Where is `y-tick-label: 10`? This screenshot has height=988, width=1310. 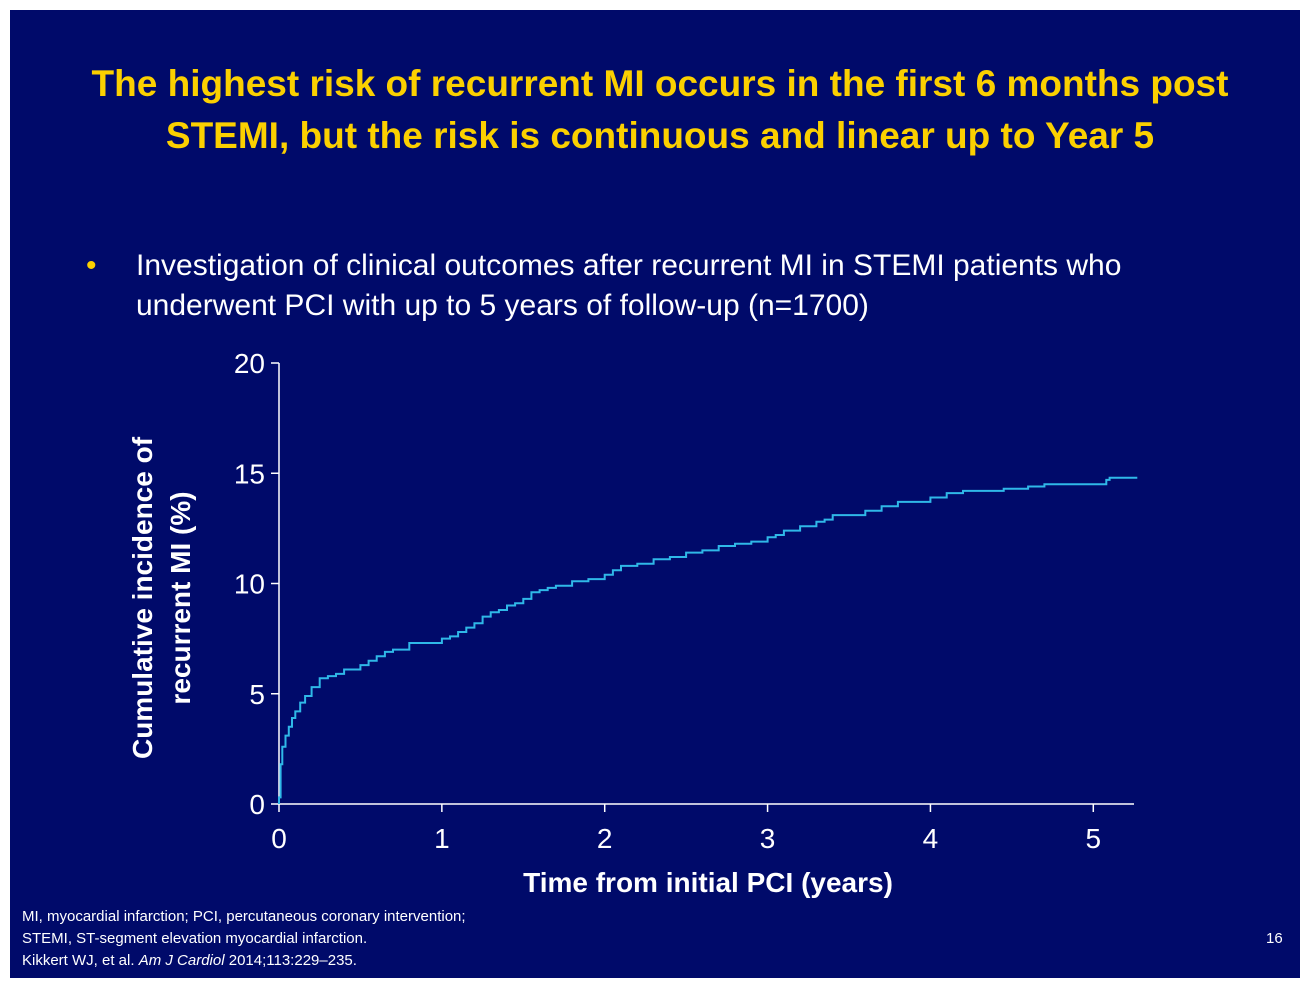
y-tick-label: 10 is located at coordinates (249, 584).